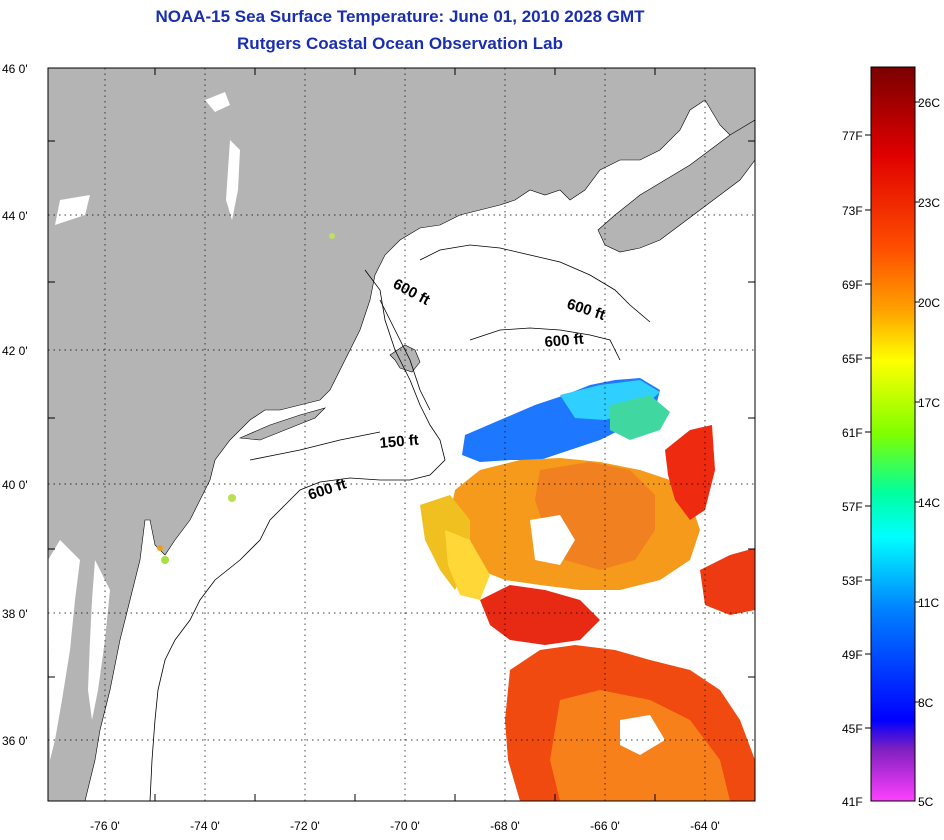  I want to click on lon-label: -72 0', so click(305, 826).